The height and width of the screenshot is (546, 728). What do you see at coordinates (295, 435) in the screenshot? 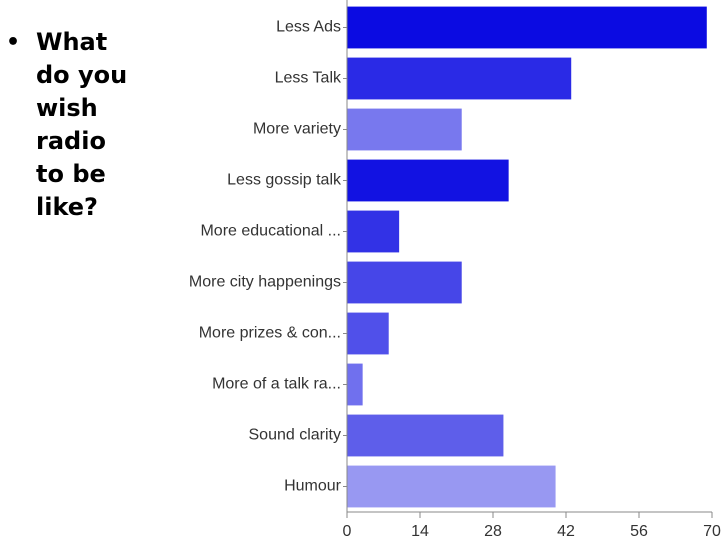
I see `y-tick-label: Sound clarity` at bounding box center [295, 435].